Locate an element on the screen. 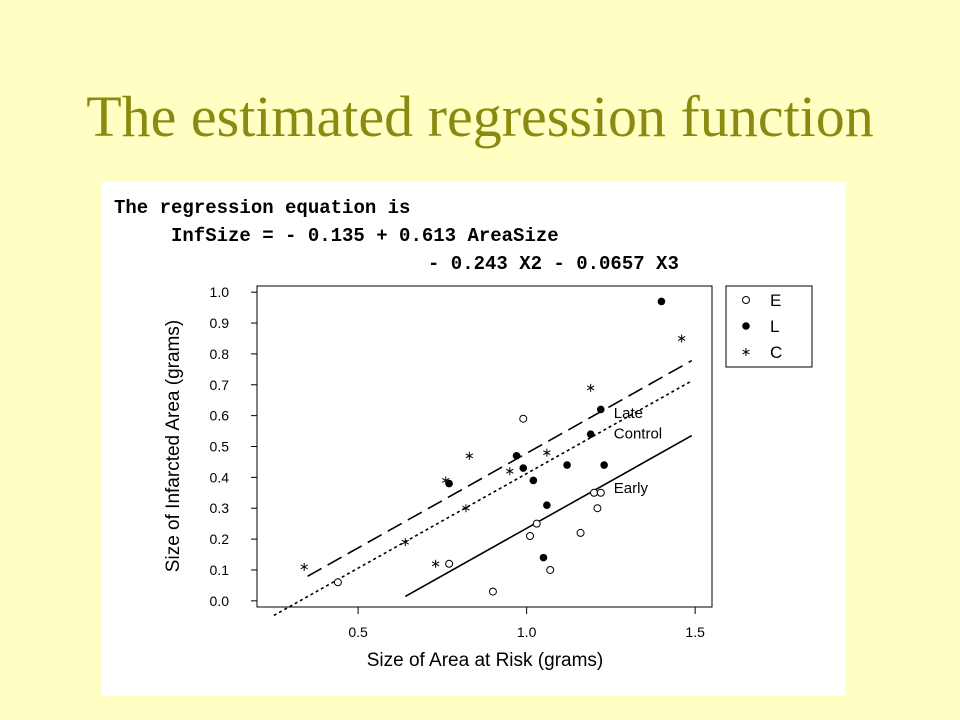 The image size is (960, 720). y-tick-label: 0.2 is located at coordinates (220, 539).